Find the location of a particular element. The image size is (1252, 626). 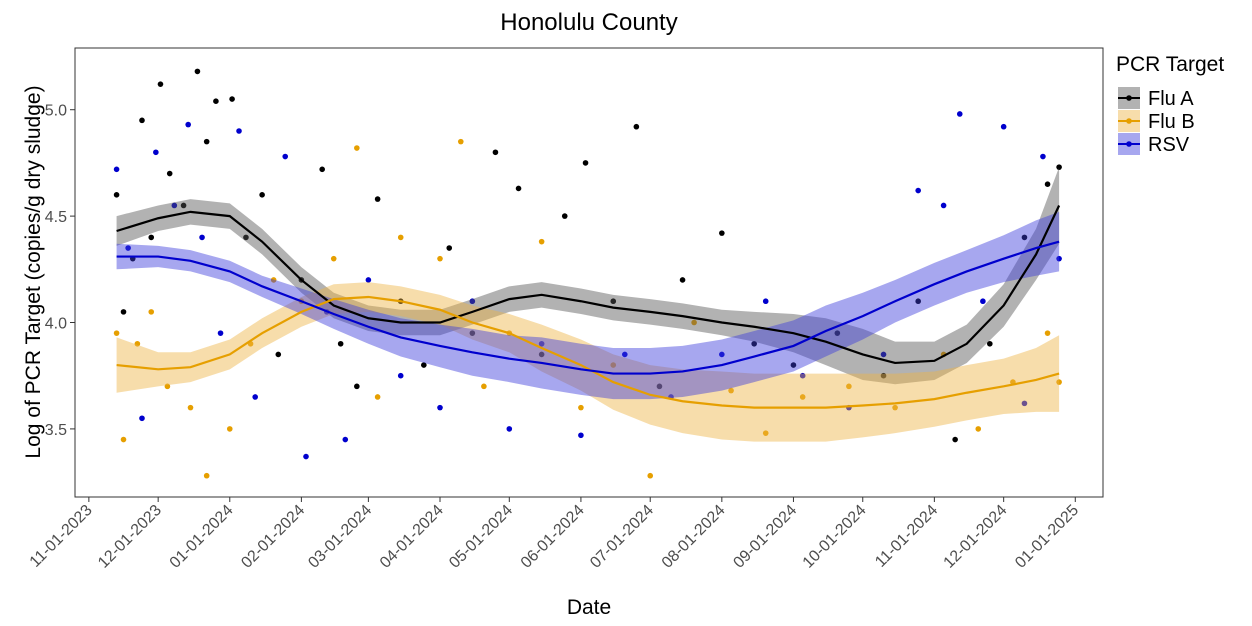

legend-label: RSV is located at coordinates (1169, 145).